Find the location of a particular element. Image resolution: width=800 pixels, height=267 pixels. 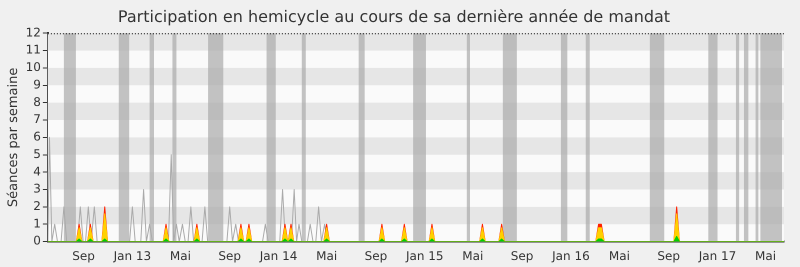

y-tick-label: 1 is located at coordinates (37, 223).